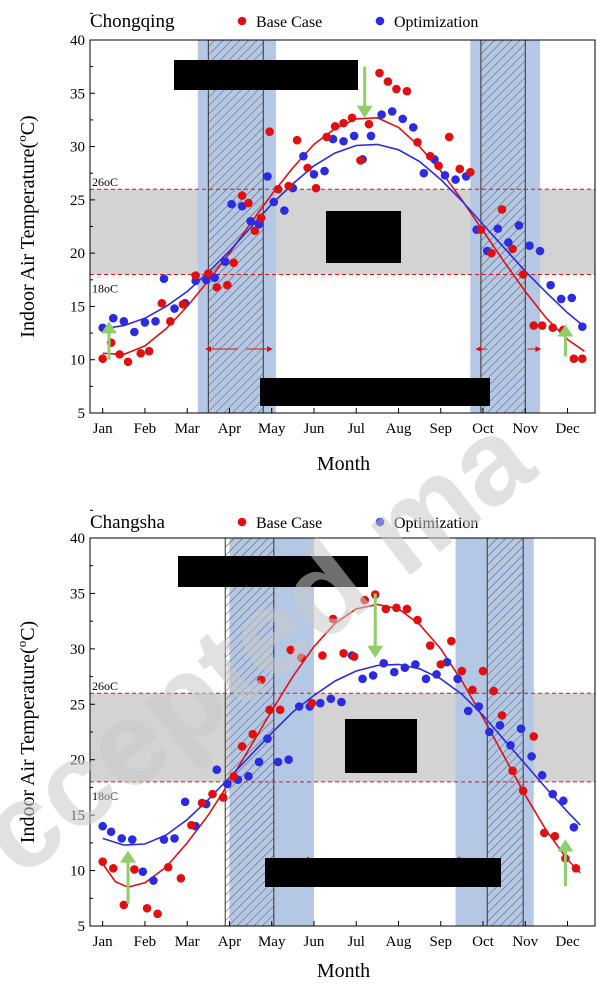 This screenshot has width=597, height=986. I want to click on y-tick-label: 5, so click(82, 927).